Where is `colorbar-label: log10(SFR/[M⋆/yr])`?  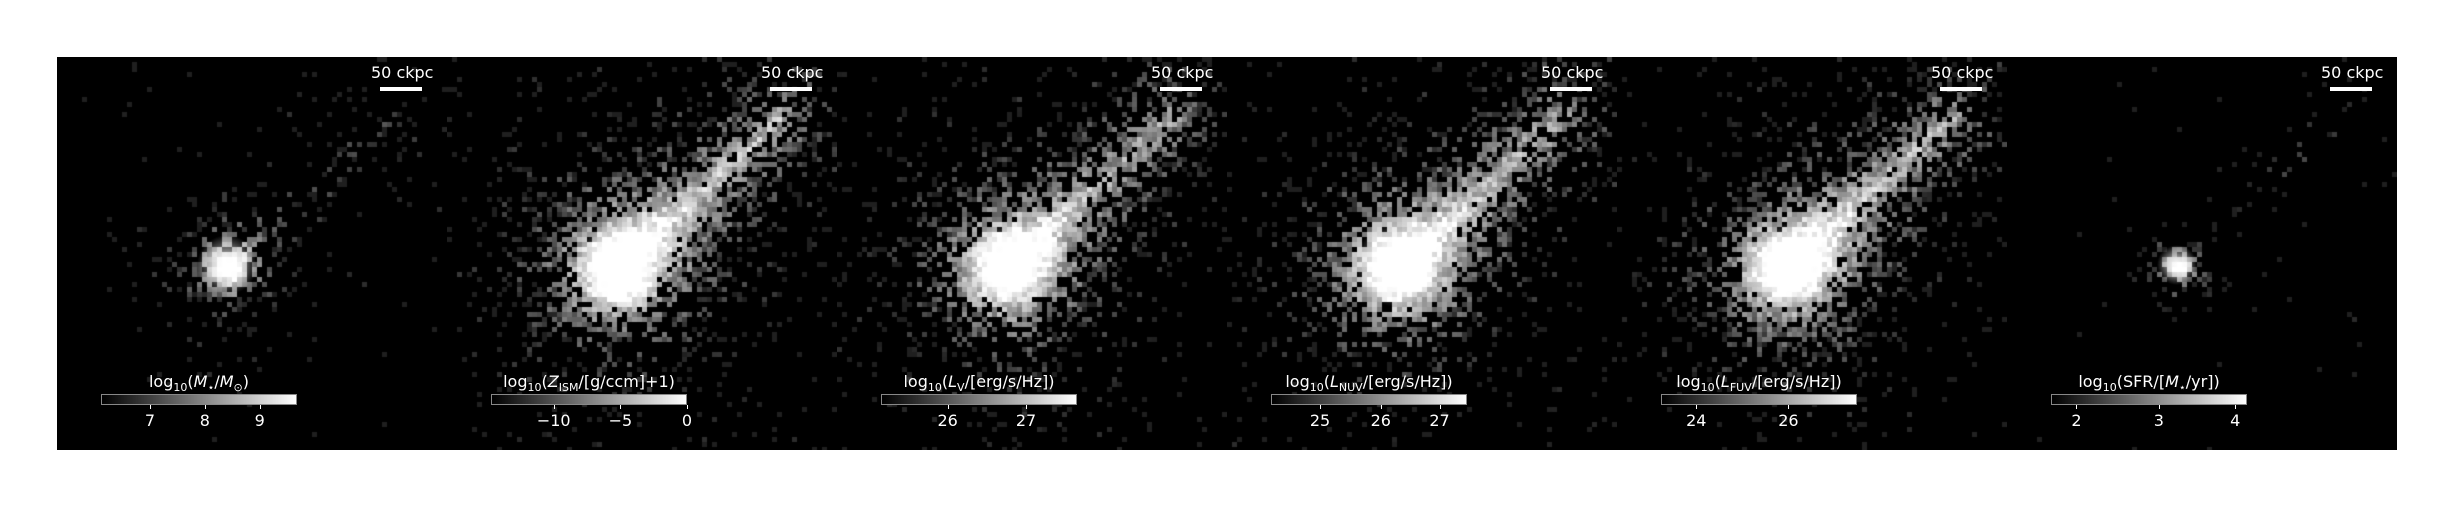
colorbar-label: log10(SFR/[M⋆/yr]) is located at coordinates (2149, 383).